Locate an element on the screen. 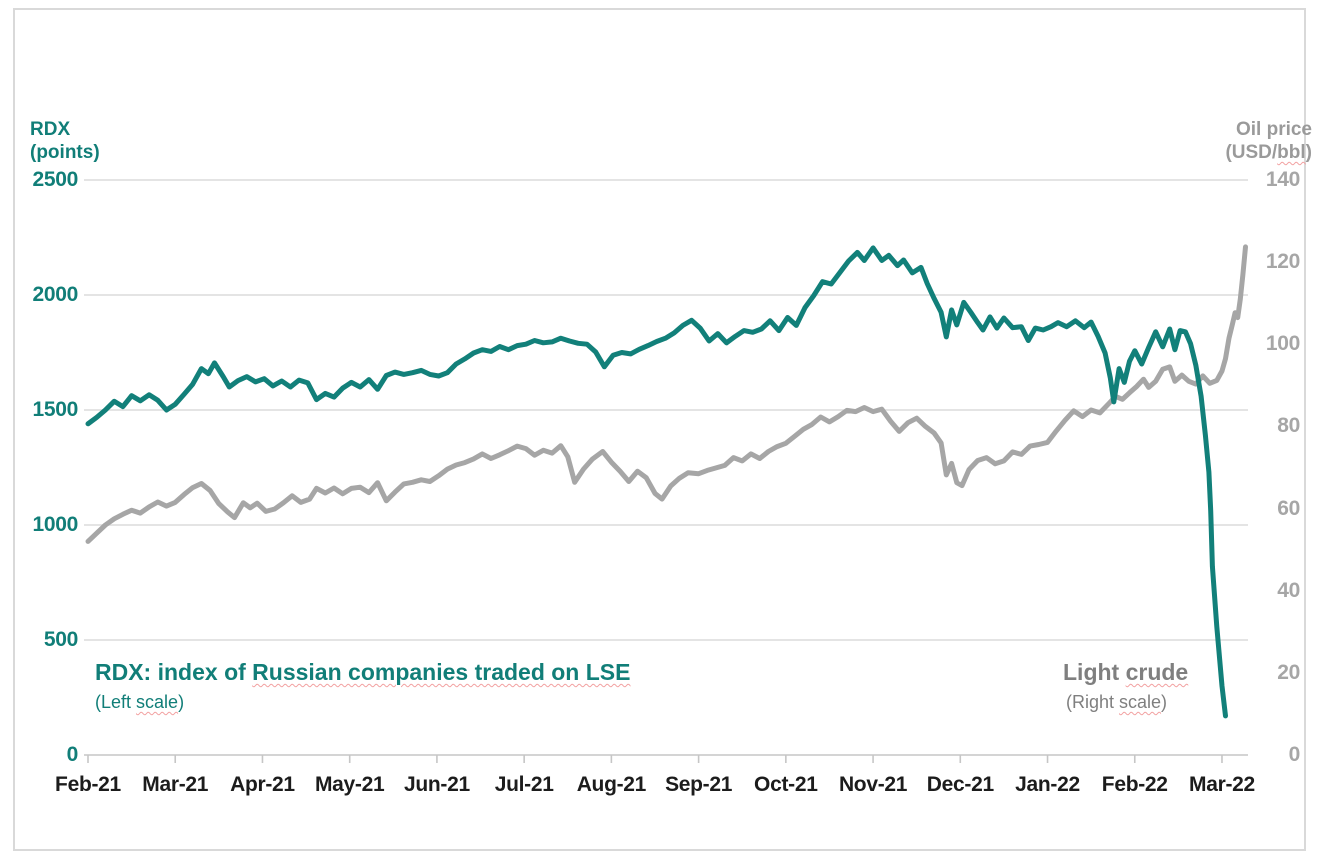  oil-series-subcaption: (Right scale) is located at coordinates (1117, 702).